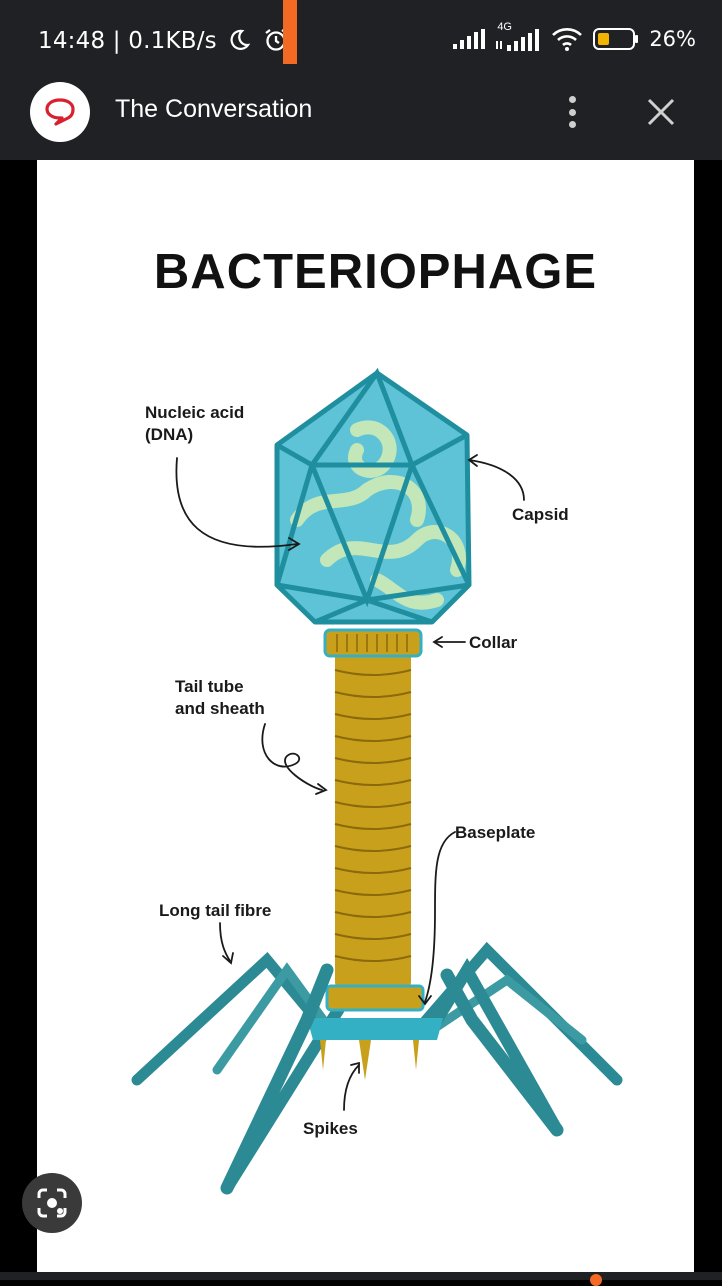  I want to click on app-logo, so click(60, 112).